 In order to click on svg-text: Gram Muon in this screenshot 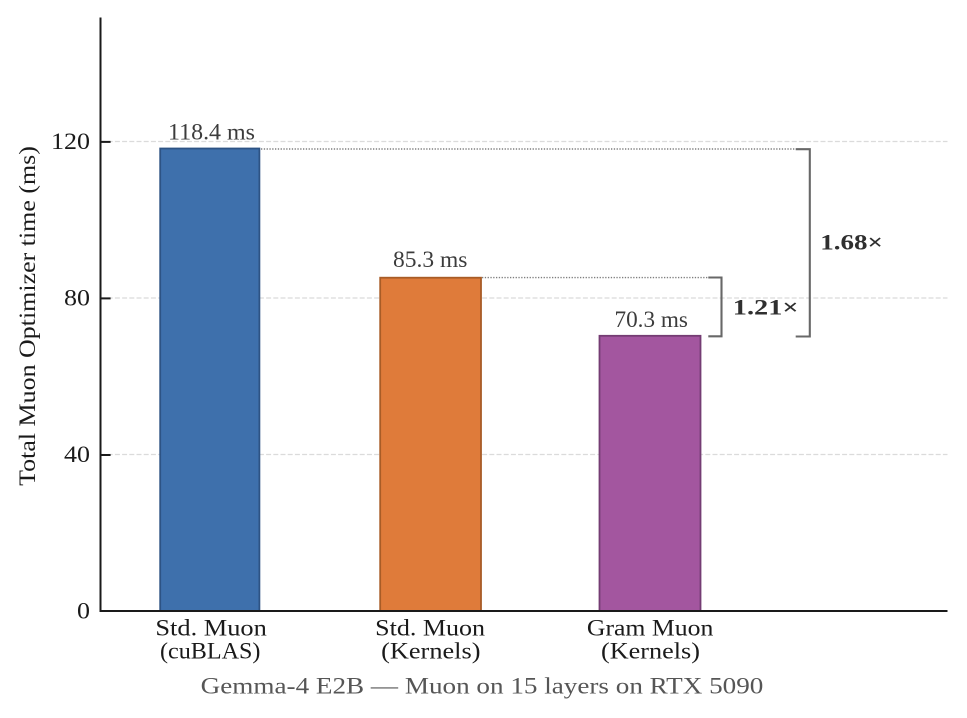, I will do `click(650, 628)`.